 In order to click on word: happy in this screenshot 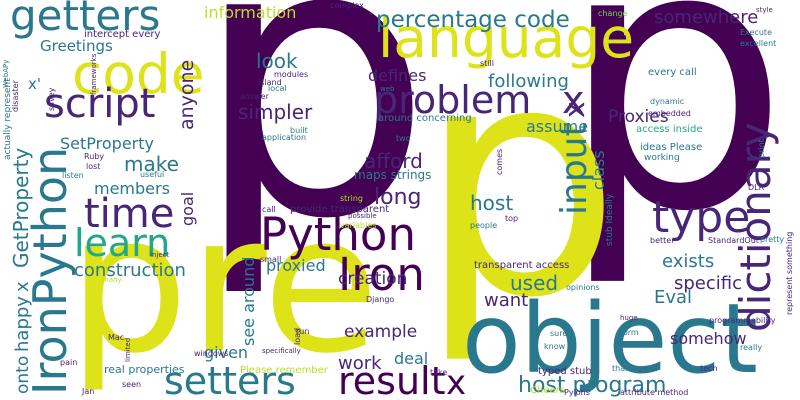, I will do `click(22, 324)`.